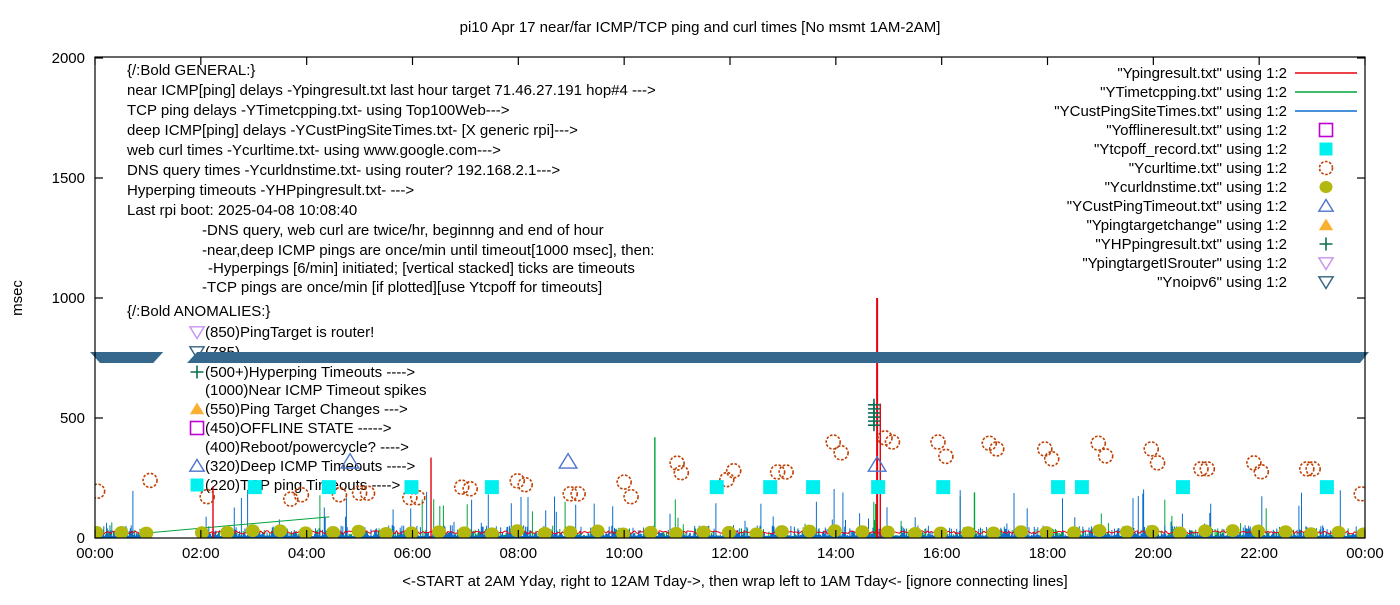 The height and width of the screenshot is (605, 1400). I want to click on x-tick-label: 10:00, so click(624, 553).